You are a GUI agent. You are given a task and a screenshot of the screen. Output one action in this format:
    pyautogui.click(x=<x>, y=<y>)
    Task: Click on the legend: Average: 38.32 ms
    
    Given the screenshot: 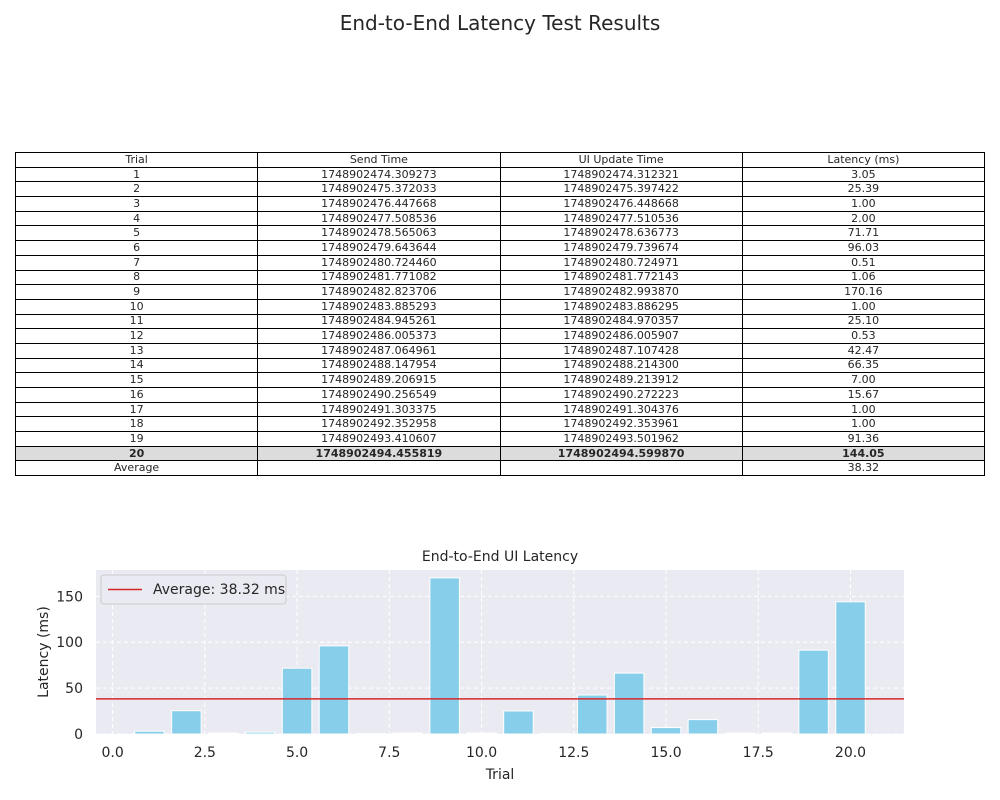 What is the action you would take?
    pyautogui.click(x=193, y=589)
    